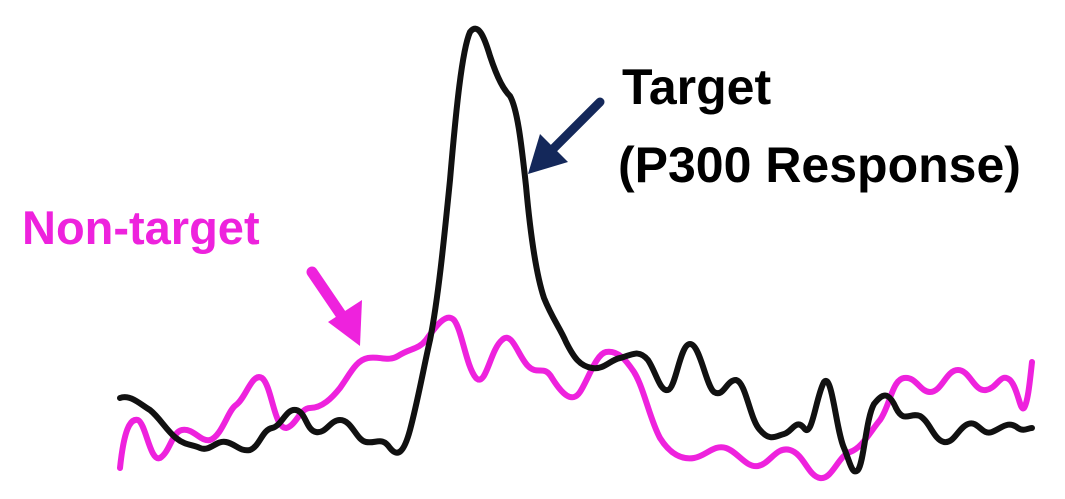  I want to click on target-arrow-head, so click(548, 154).